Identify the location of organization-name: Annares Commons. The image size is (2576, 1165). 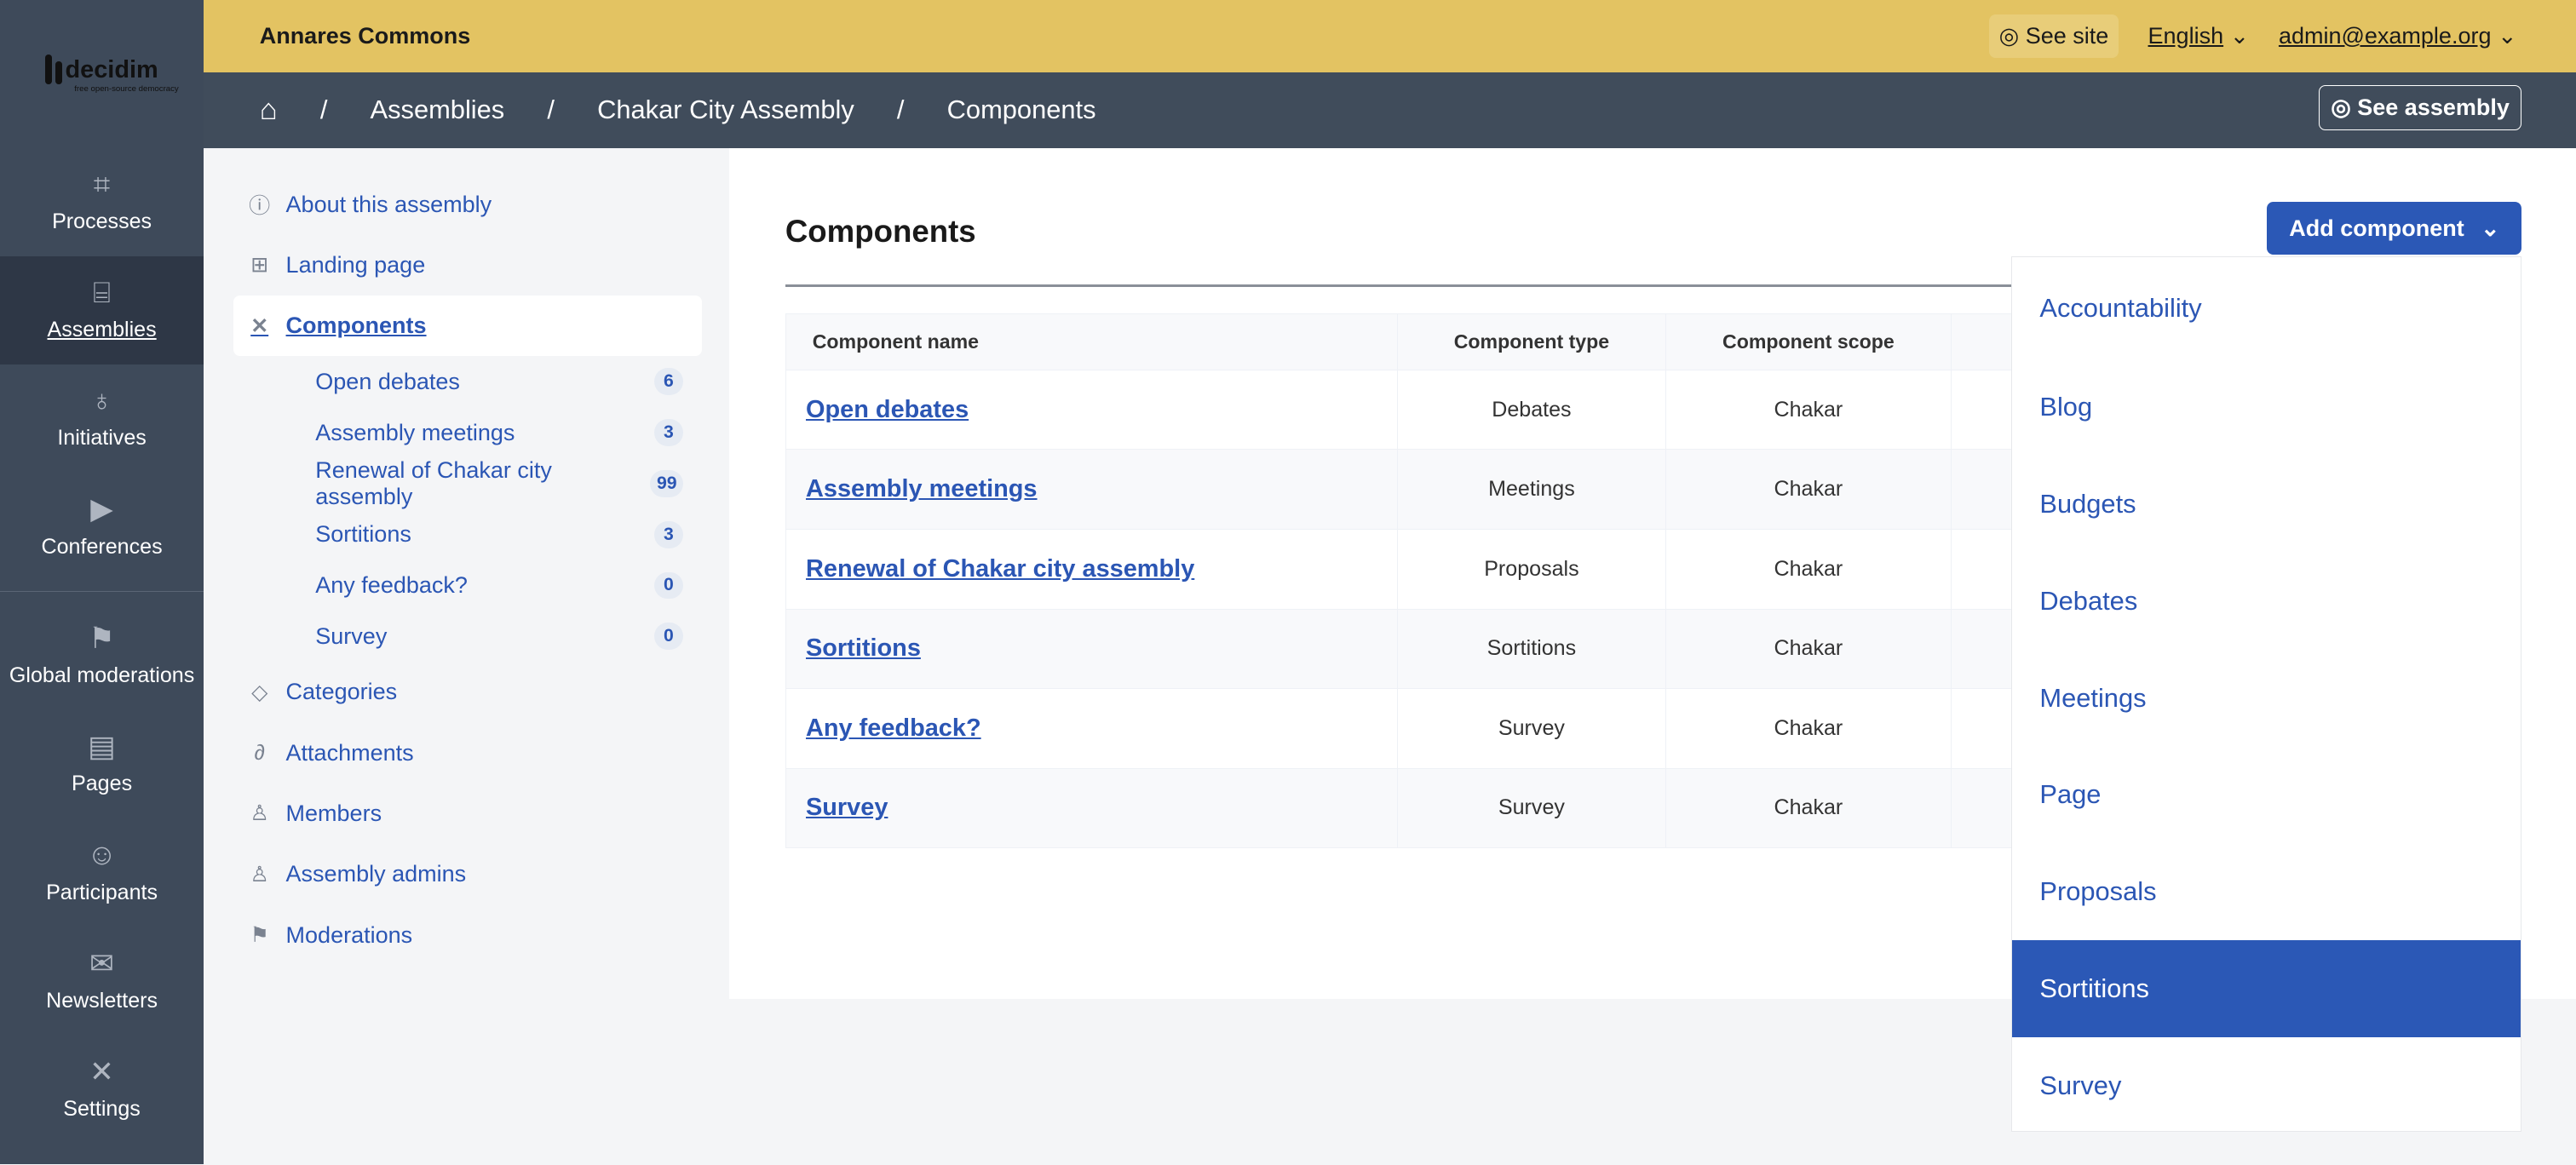
(365, 35).